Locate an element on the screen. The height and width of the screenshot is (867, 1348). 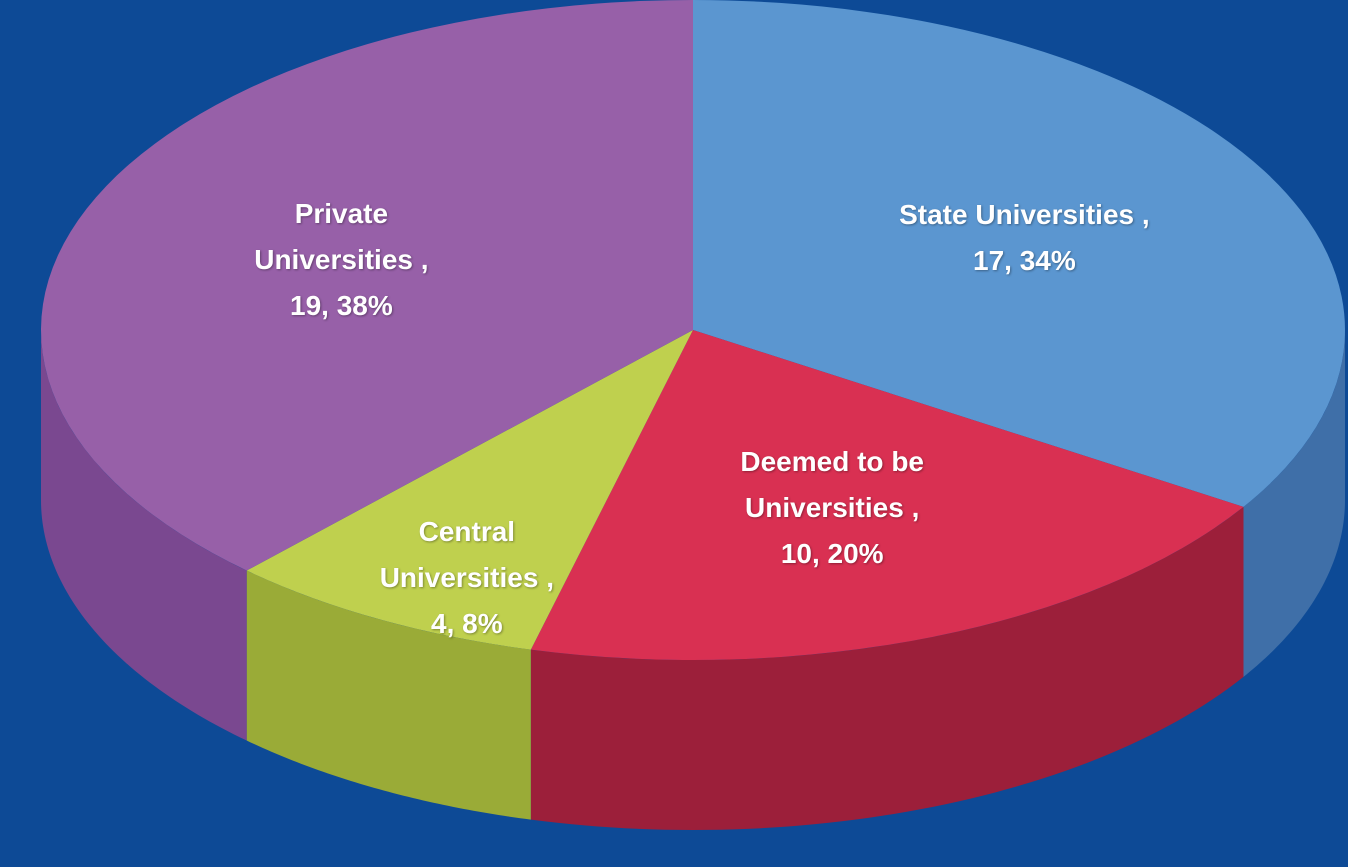
slice is located at coordinates (469, 490).